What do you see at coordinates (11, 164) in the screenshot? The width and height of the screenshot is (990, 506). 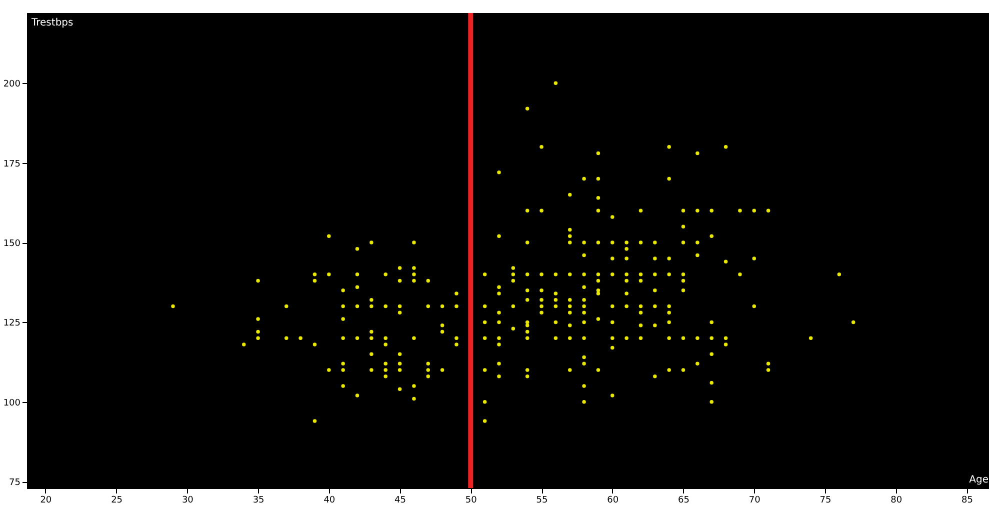 I see `y-tick-label: 175` at bounding box center [11, 164].